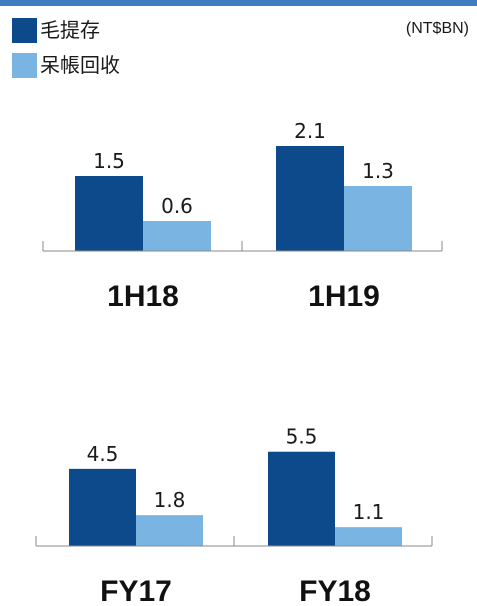 Image resolution: width=477 pixels, height=606 pixels. What do you see at coordinates (24, 65) in the screenshot?
I see `legend-swatch-recovery` at bounding box center [24, 65].